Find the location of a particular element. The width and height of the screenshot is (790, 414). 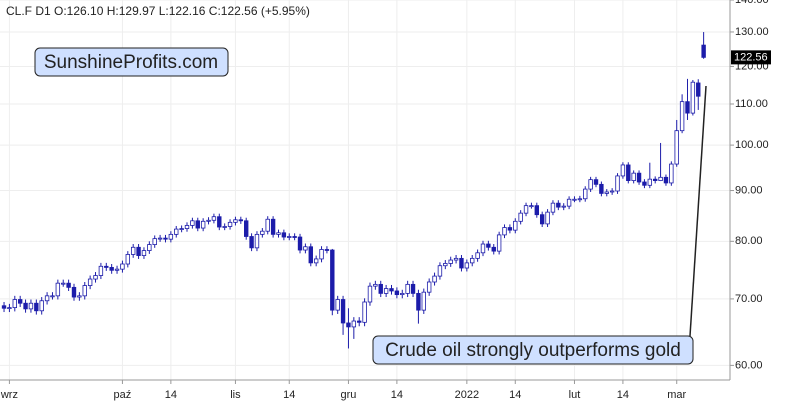

y-tick-label: 90.00 is located at coordinates (749, 190).